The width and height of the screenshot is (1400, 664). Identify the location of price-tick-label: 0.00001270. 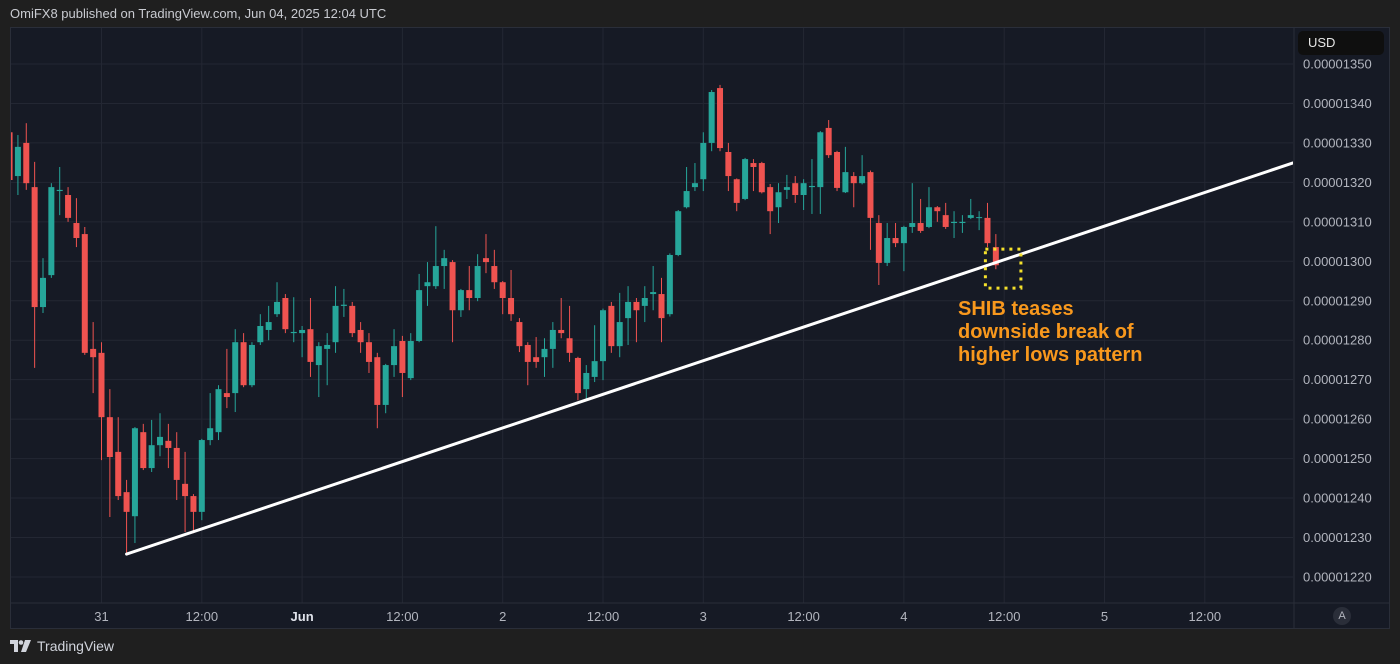
(1337, 379).